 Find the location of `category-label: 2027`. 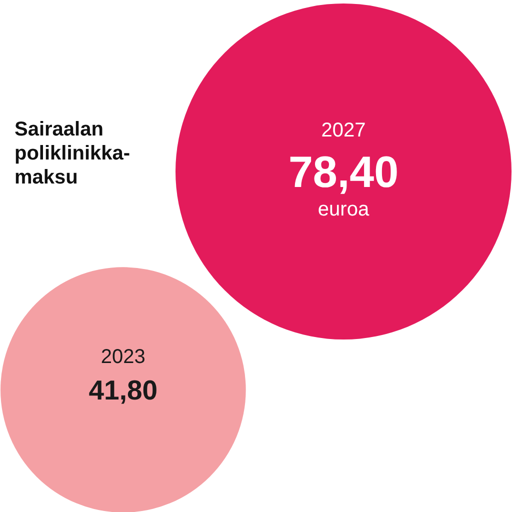

category-label: 2027 is located at coordinates (343, 131).